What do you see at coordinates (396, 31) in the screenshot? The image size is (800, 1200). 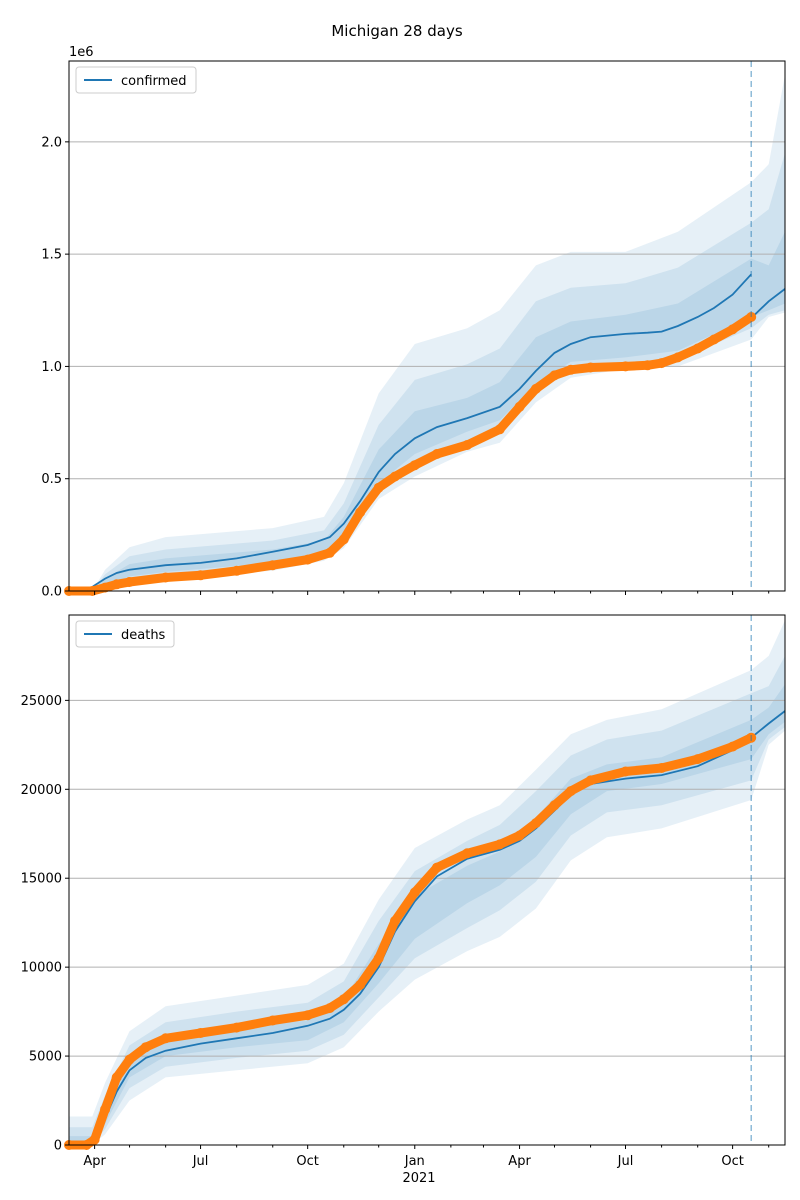 I see `figure-title: Michigan 28 days` at bounding box center [396, 31].